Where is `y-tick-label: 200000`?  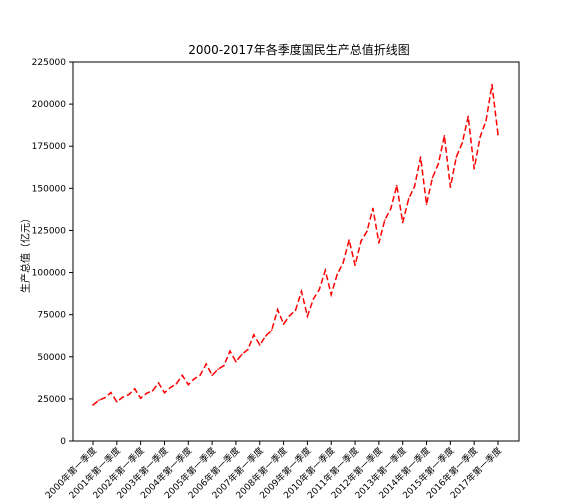 y-tick-label: 200000 is located at coordinates (49, 105).